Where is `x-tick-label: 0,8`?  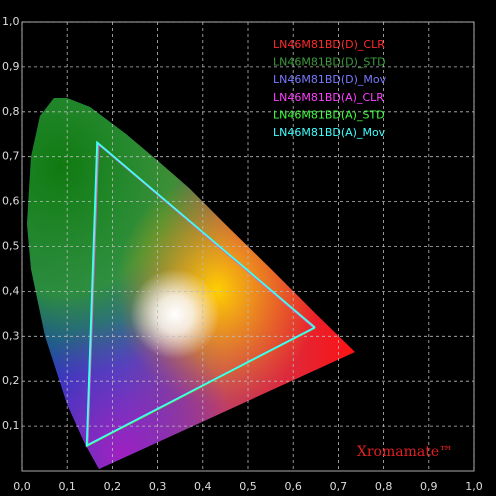 x-tick-label: 0,8 is located at coordinates (384, 486).